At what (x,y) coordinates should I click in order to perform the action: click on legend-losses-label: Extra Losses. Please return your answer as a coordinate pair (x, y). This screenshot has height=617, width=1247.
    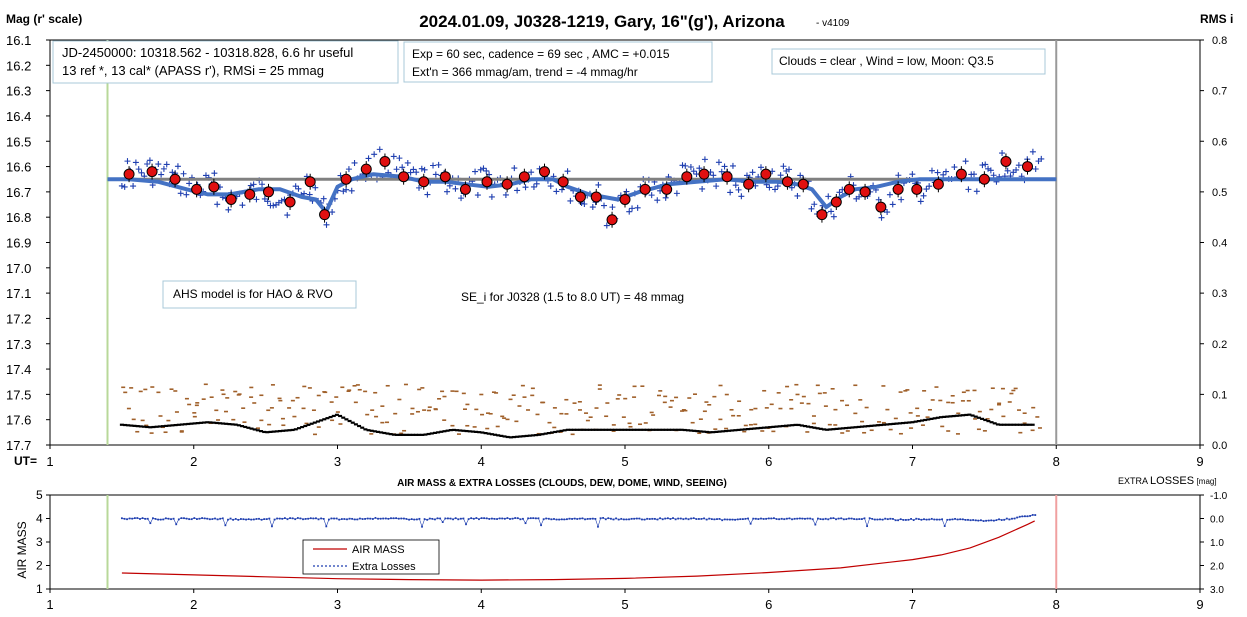
    Looking at the image, I should click on (384, 567).